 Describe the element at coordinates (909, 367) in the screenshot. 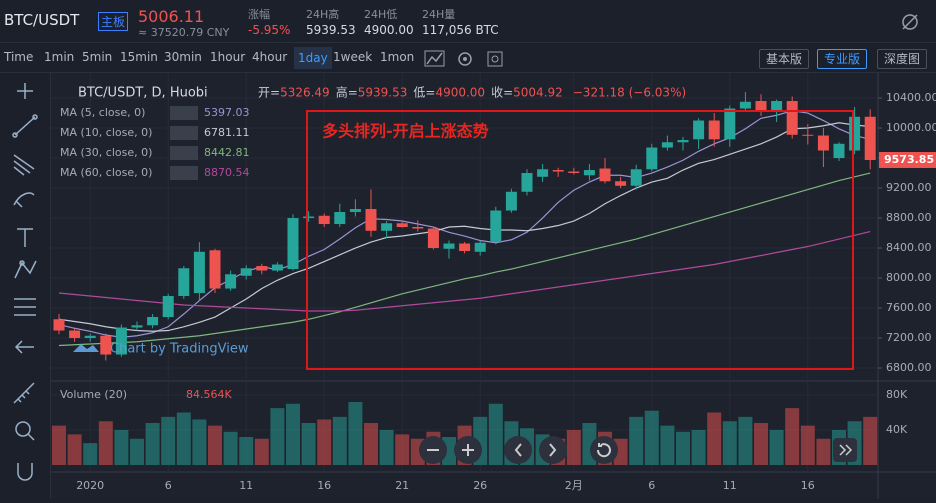

I see `y-tick-label: 6800.00` at that location.